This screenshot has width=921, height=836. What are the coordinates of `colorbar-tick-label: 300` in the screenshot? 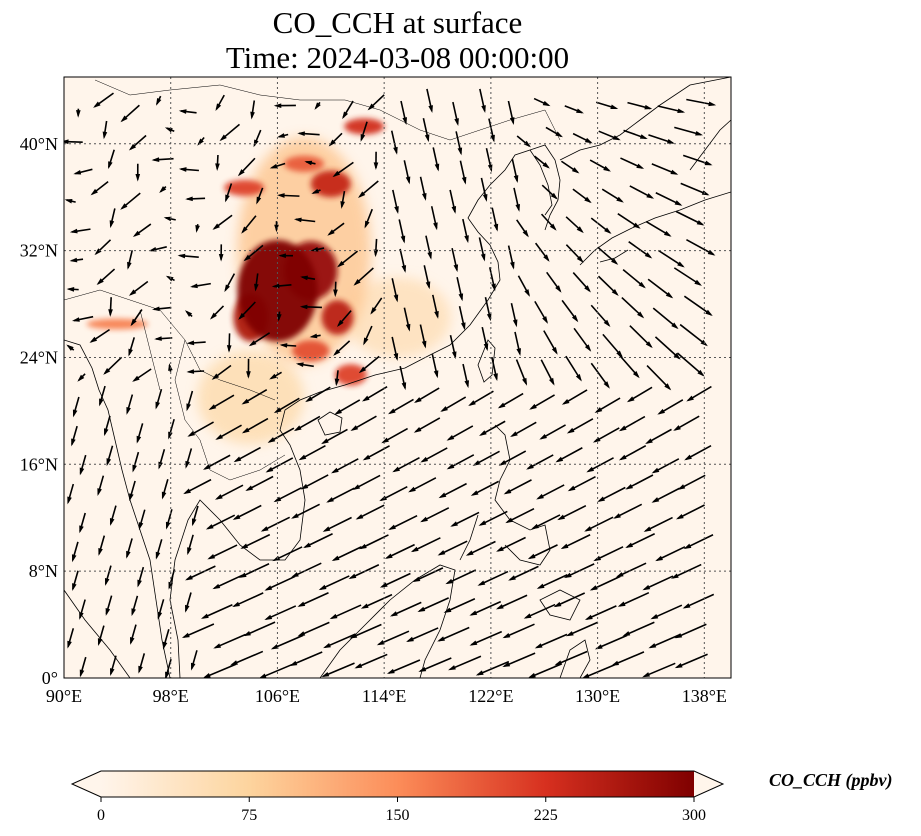 It's located at (694, 815).